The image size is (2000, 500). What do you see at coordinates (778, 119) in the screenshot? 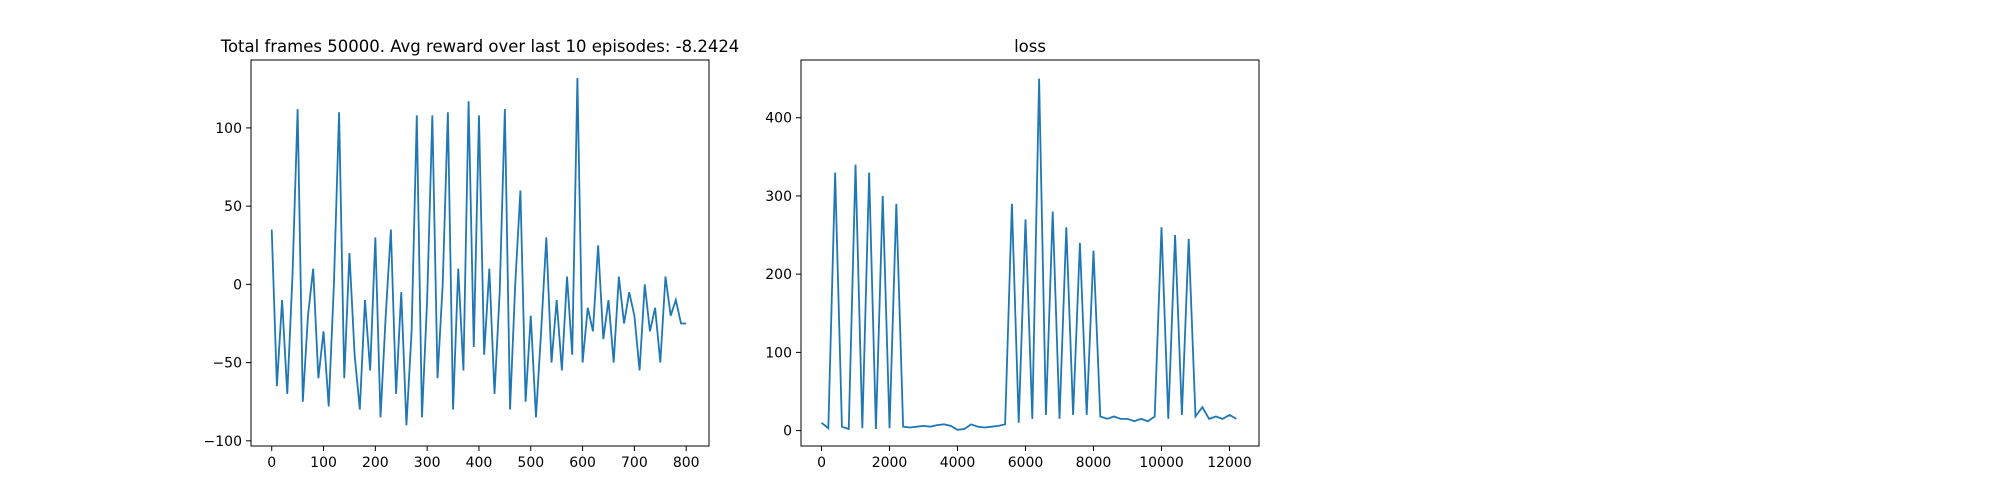
I see `y-tick-label: 400` at bounding box center [778, 119].